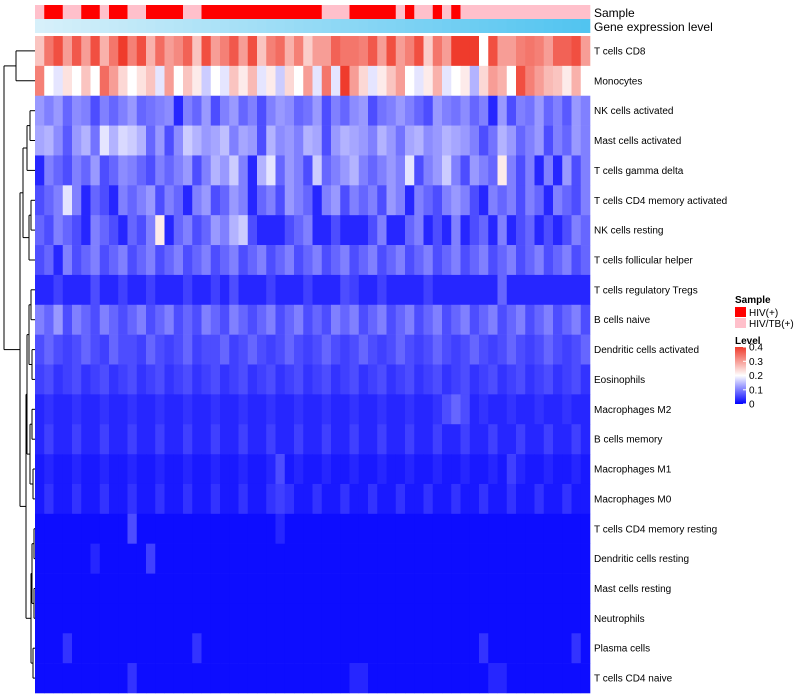  What do you see at coordinates (619, 619) in the screenshot?
I see `row-label: Neutrophils` at bounding box center [619, 619].